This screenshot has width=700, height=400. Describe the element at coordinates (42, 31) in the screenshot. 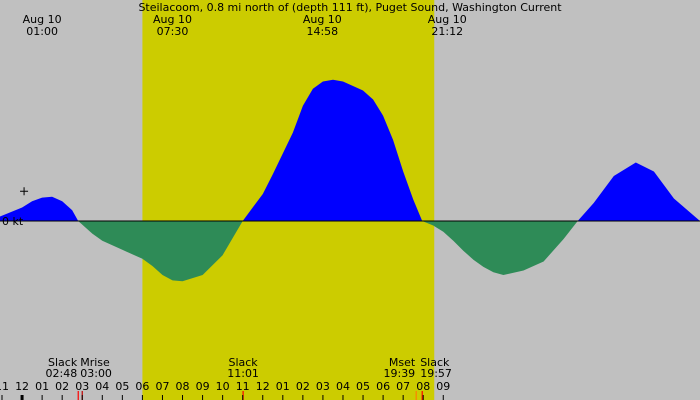

I see `top-label-time: 01:00` at that location.